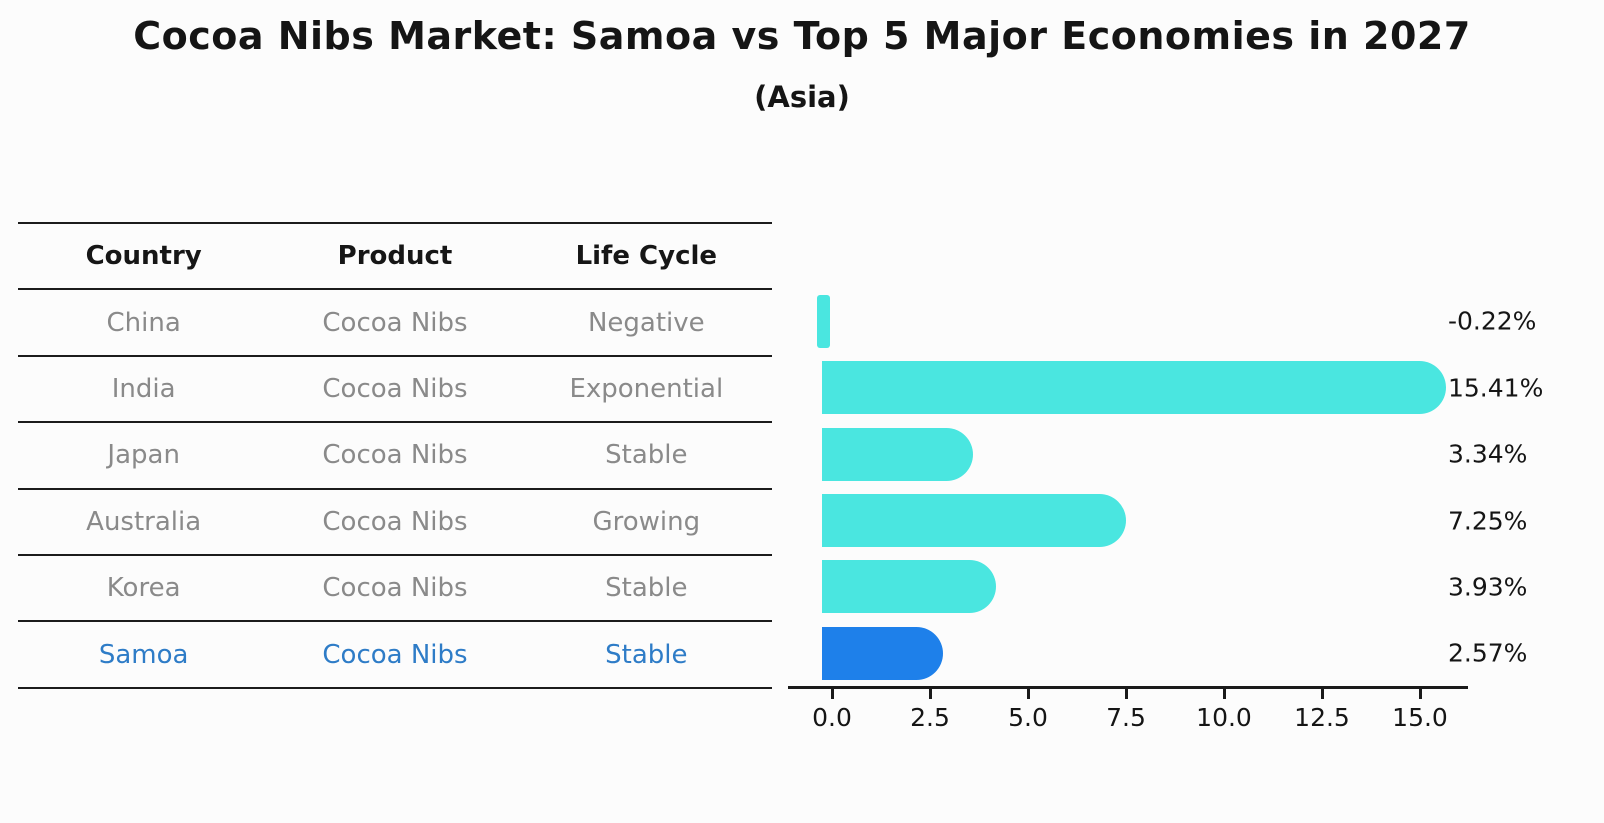 The height and width of the screenshot is (823, 1604). I want to click on value-label-india: 15.41%, so click(1496, 388).